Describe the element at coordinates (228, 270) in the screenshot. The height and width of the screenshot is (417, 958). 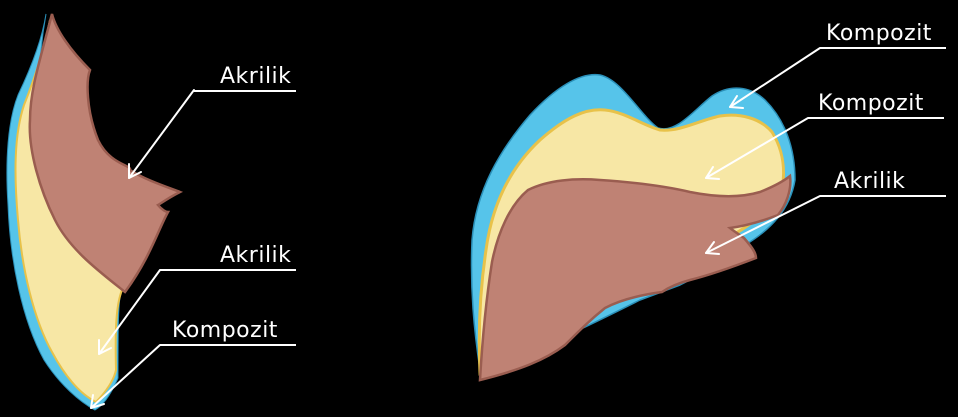
I see `underline-left-middle` at that location.